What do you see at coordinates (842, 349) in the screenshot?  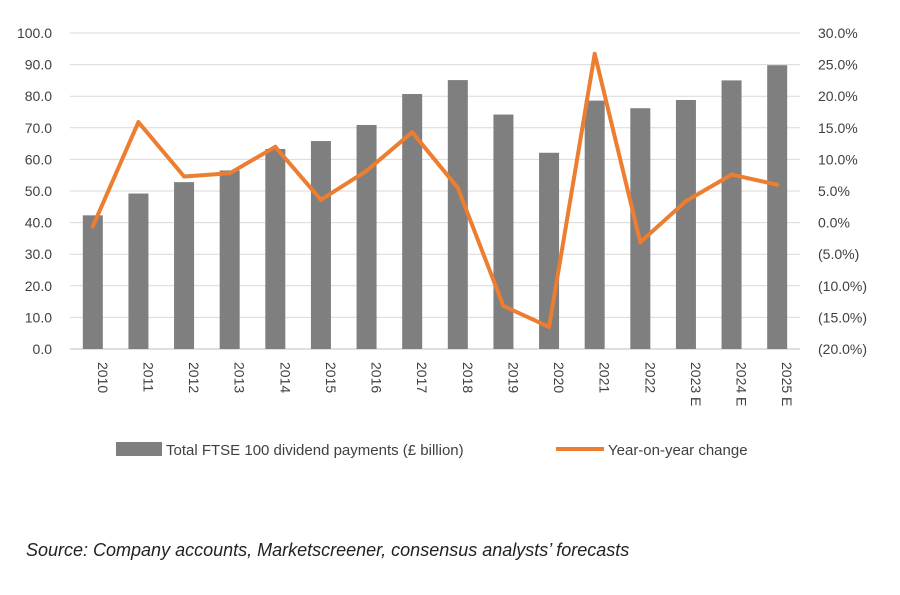 I see `right-axis-tick-label: (20.0%)` at bounding box center [842, 349].